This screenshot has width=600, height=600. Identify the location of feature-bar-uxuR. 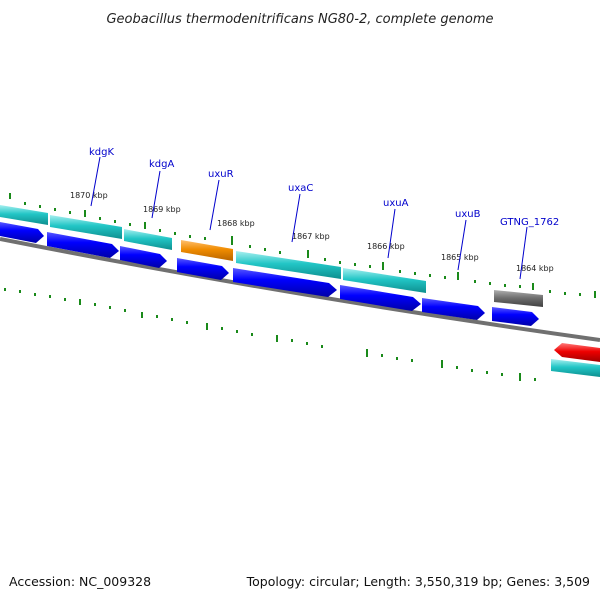
(207, 250).